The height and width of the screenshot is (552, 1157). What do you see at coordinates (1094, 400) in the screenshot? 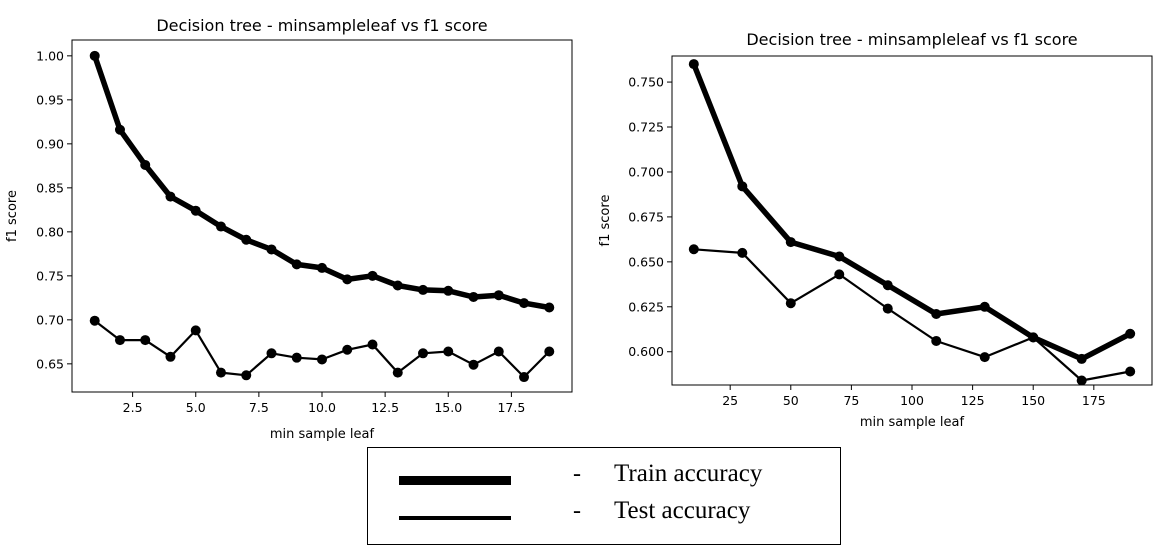
I see `x-tick-label: 175` at bounding box center [1094, 400].